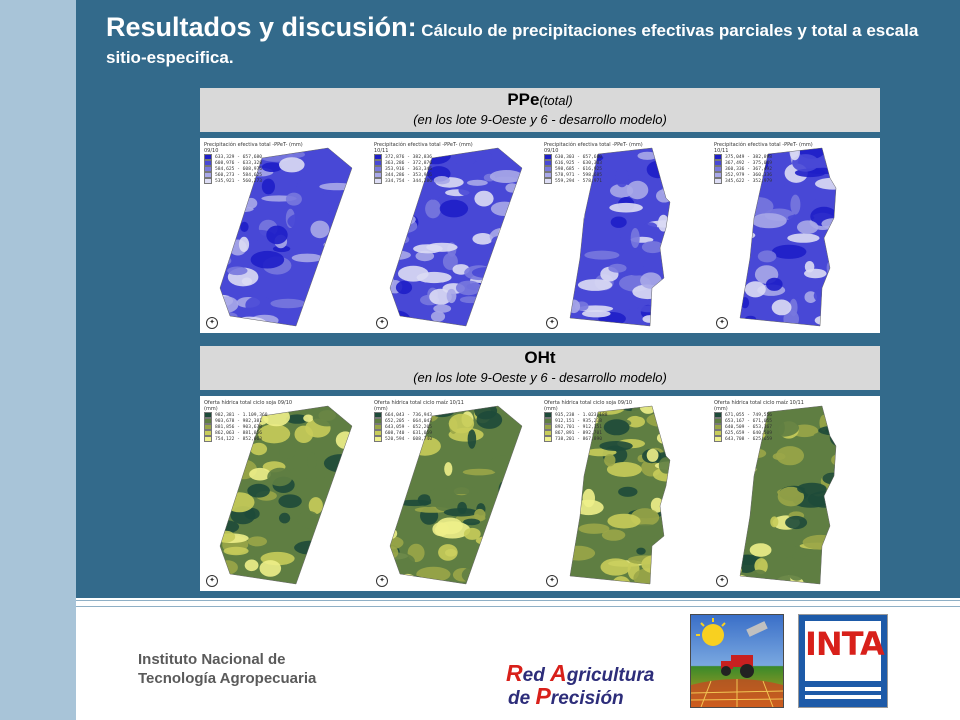 The image size is (960, 720). What do you see at coordinates (556, 100) in the screenshot?
I see `ppe-heading-suffix: (total)` at bounding box center [556, 100].